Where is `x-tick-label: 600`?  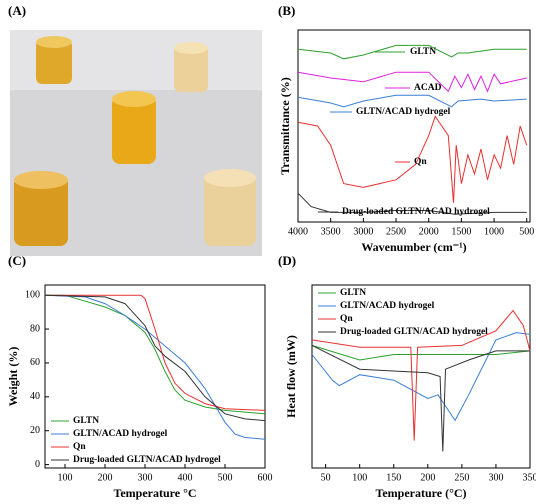
x-tick-label: 600 is located at coordinates (265, 477).